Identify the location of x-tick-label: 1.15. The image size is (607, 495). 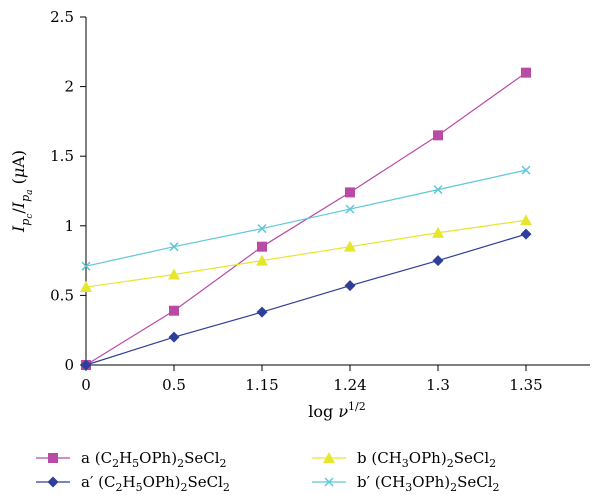
(261, 385).